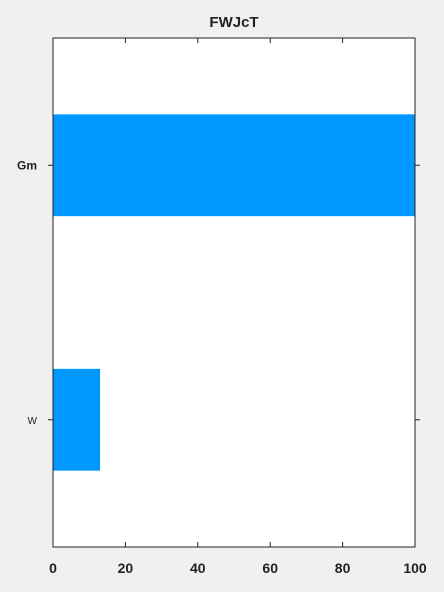  Describe the element at coordinates (343, 568) in the screenshot. I see `x-tick-label: 80` at that location.